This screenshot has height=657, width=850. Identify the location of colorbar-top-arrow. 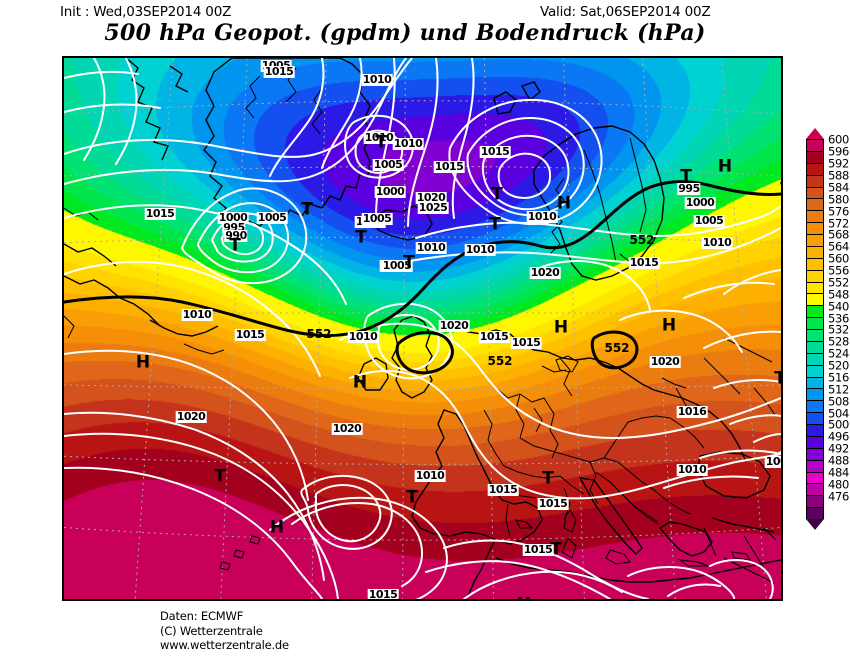
(815, 133).